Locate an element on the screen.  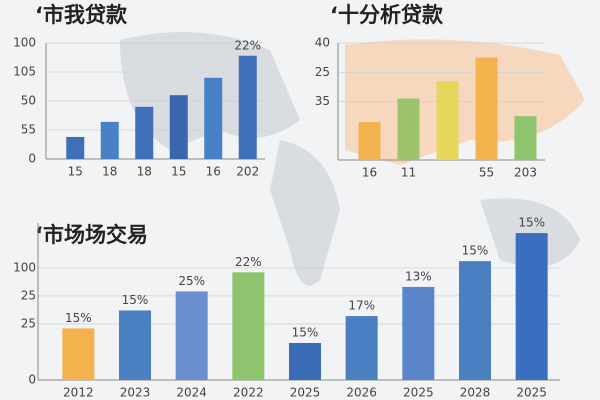
bar-label: 13% is located at coordinates (418, 276).